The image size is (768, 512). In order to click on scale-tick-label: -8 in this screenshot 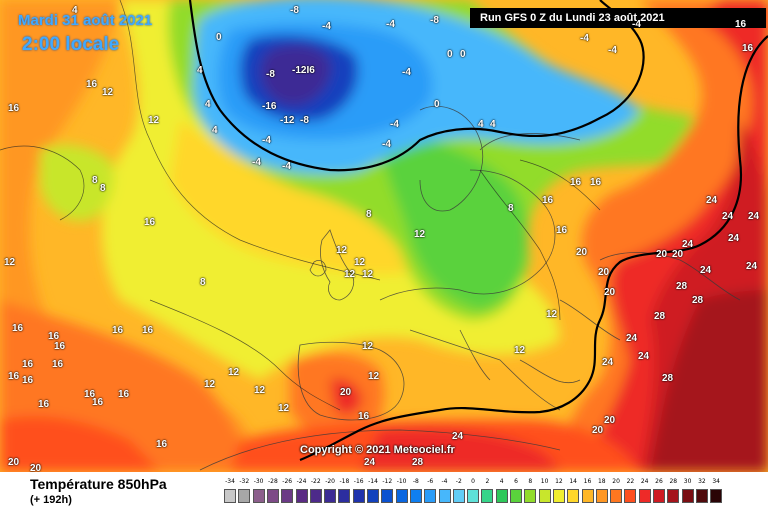, I will do `click(415, 481)`.